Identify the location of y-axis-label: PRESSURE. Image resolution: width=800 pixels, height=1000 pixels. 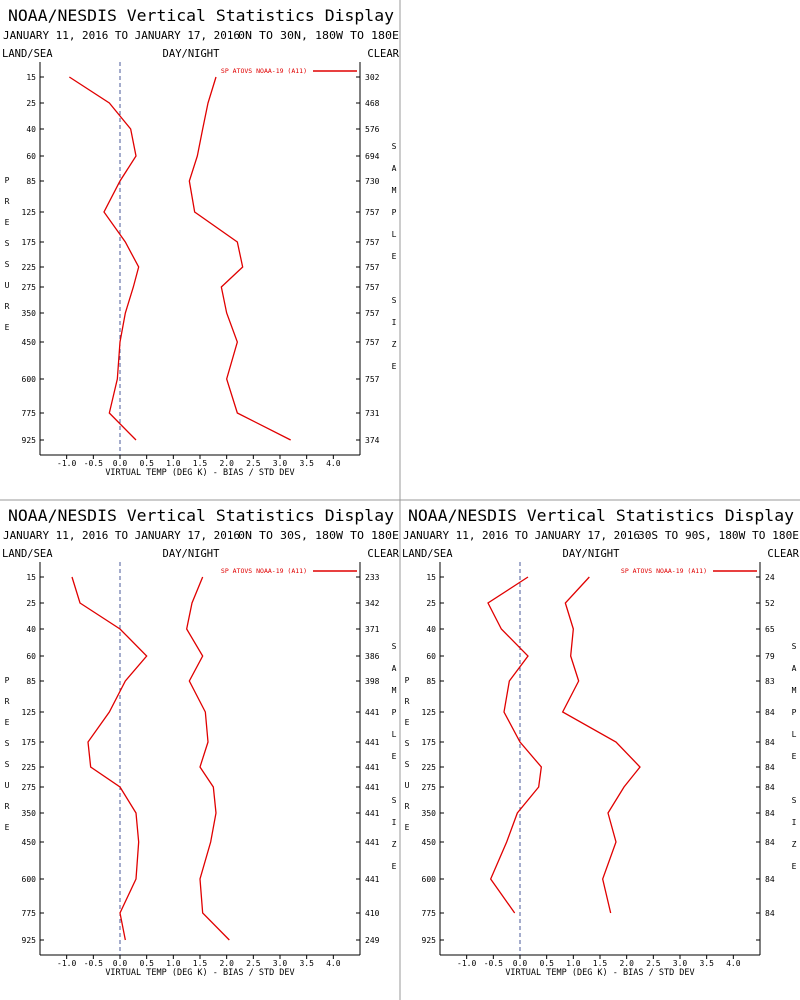
(7, 260).